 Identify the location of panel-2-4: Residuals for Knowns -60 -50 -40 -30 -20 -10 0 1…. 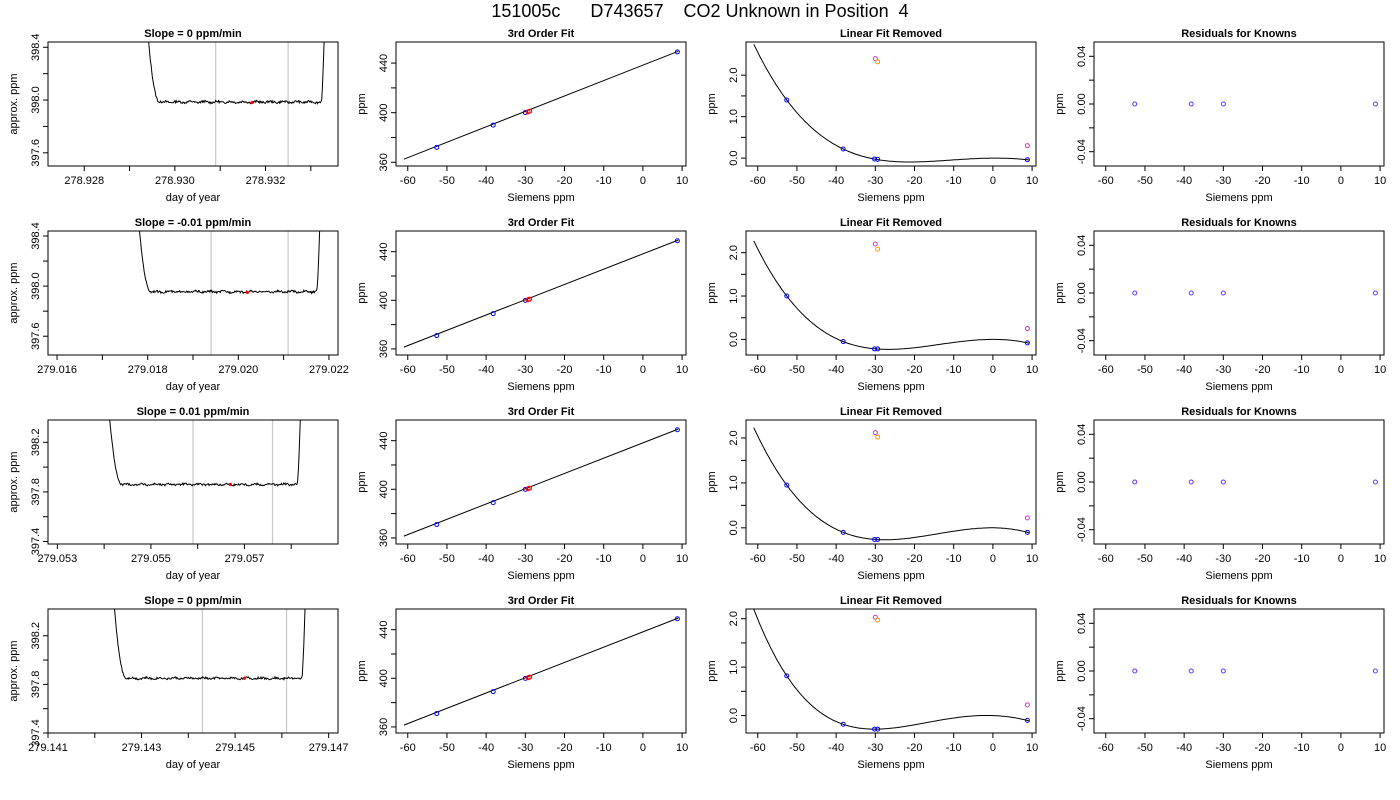
(1220, 305).